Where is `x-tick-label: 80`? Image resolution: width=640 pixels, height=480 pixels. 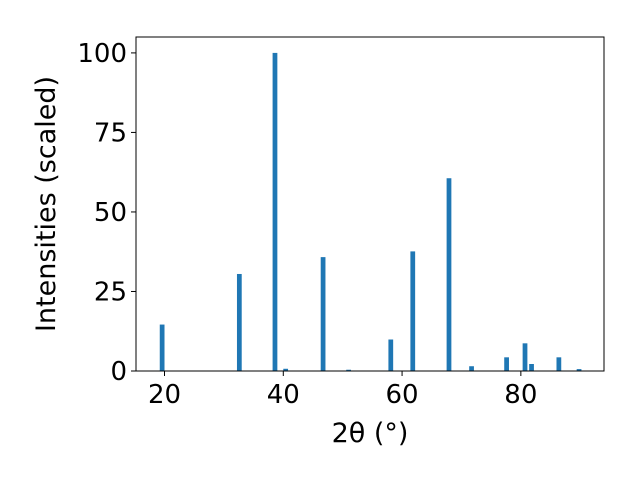 x-tick-label: 80 is located at coordinates (520, 395).